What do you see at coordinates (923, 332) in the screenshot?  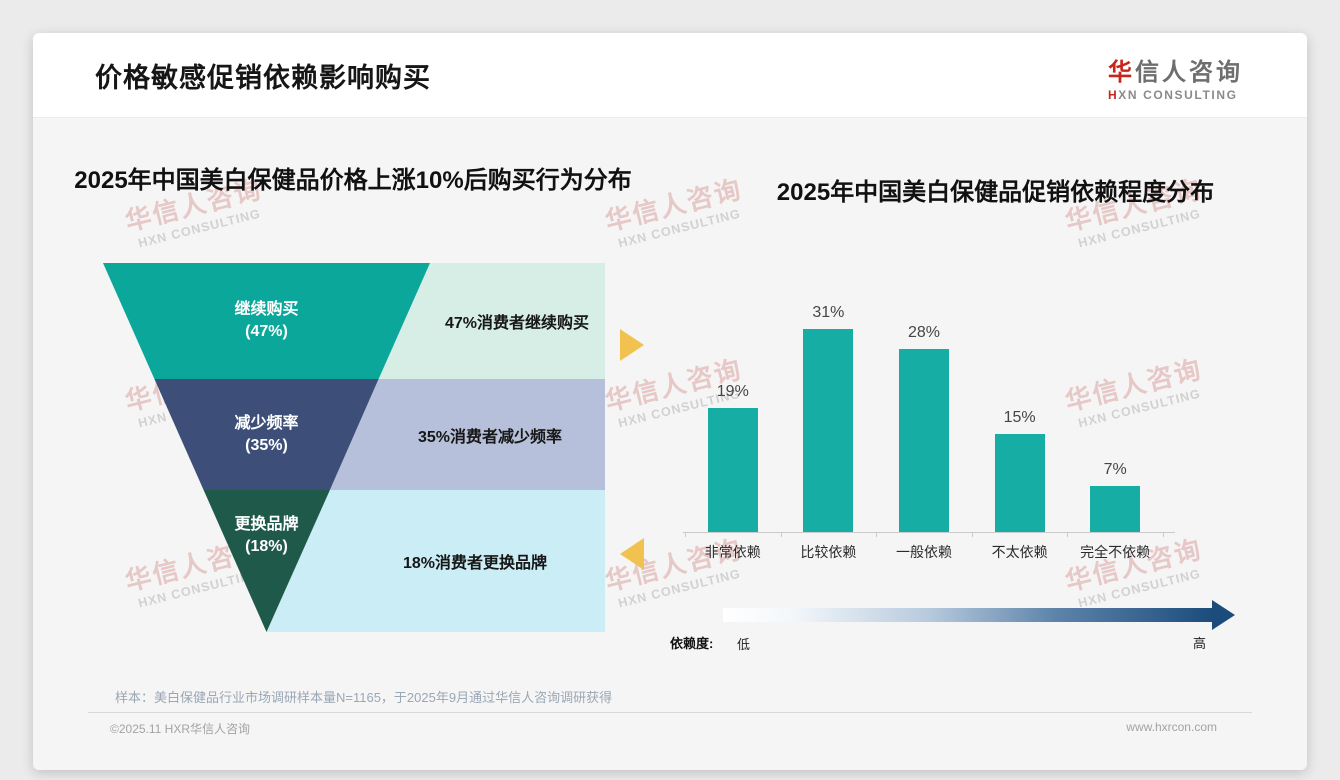 I see `bar-value-label: 28%` at bounding box center [923, 332].